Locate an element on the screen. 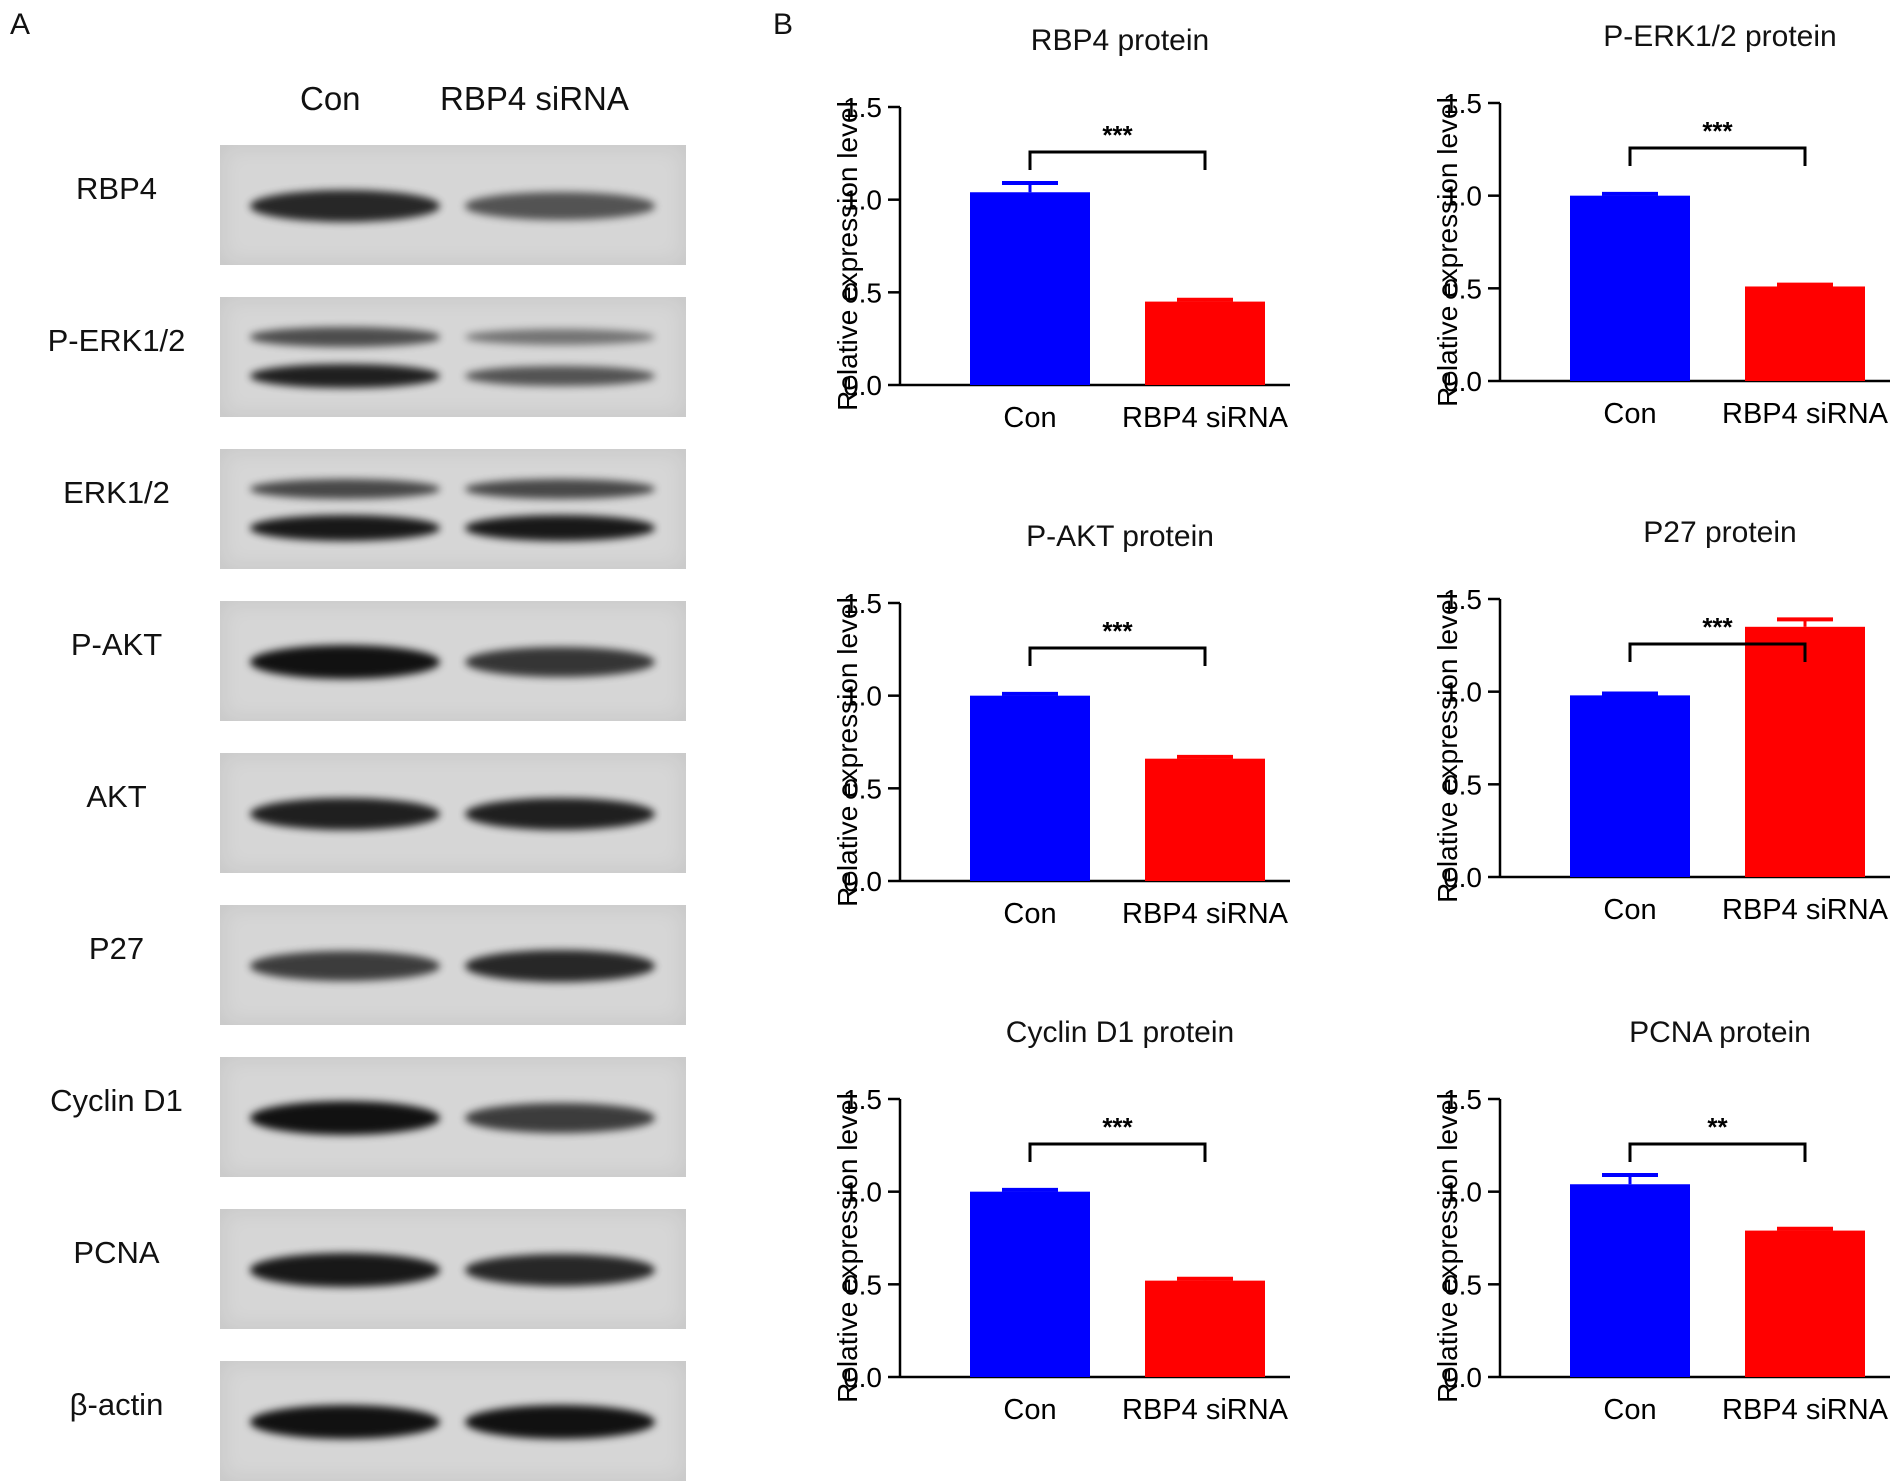 Image resolution: width=1902 pixels, height=1482 pixels. chart-title: P27 protein is located at coordinates (1720, 532).